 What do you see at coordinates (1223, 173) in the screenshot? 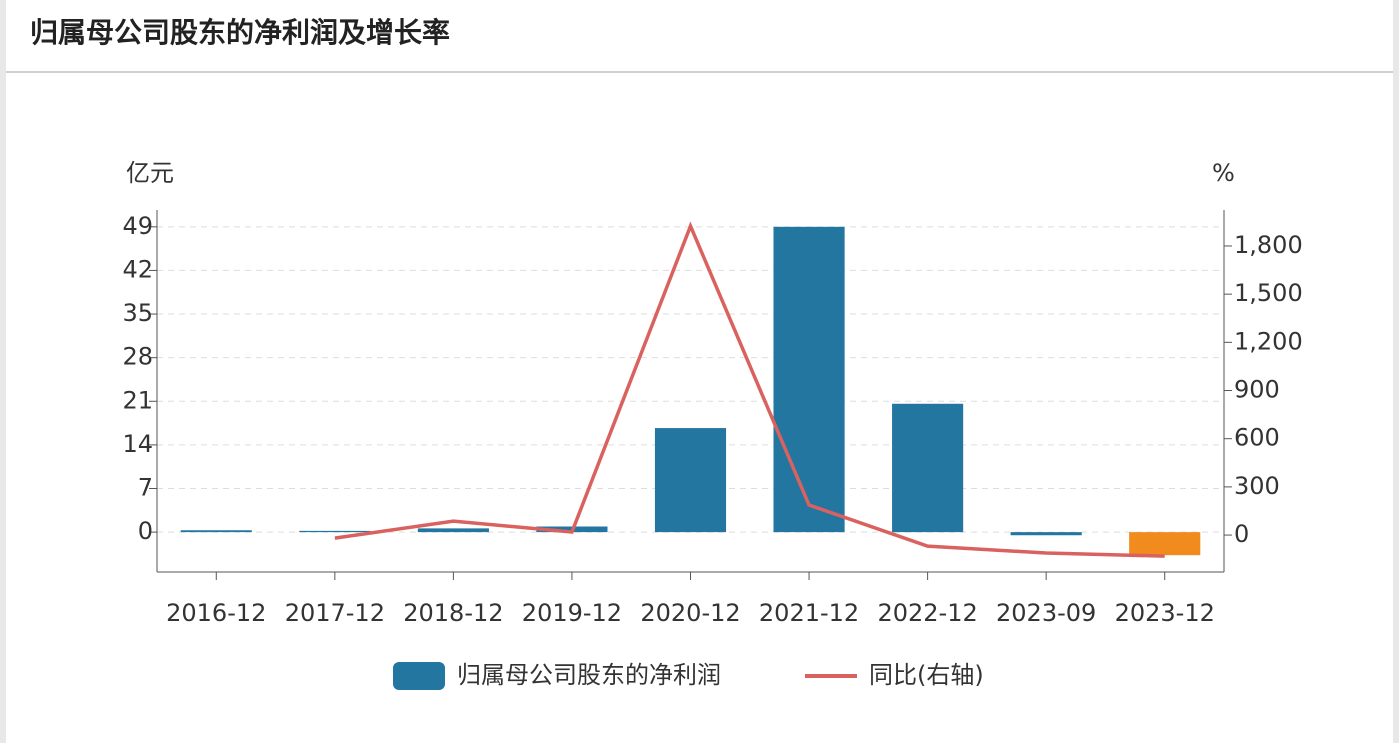
I see `y2-unit: %` at bounding box center [1223, 173].